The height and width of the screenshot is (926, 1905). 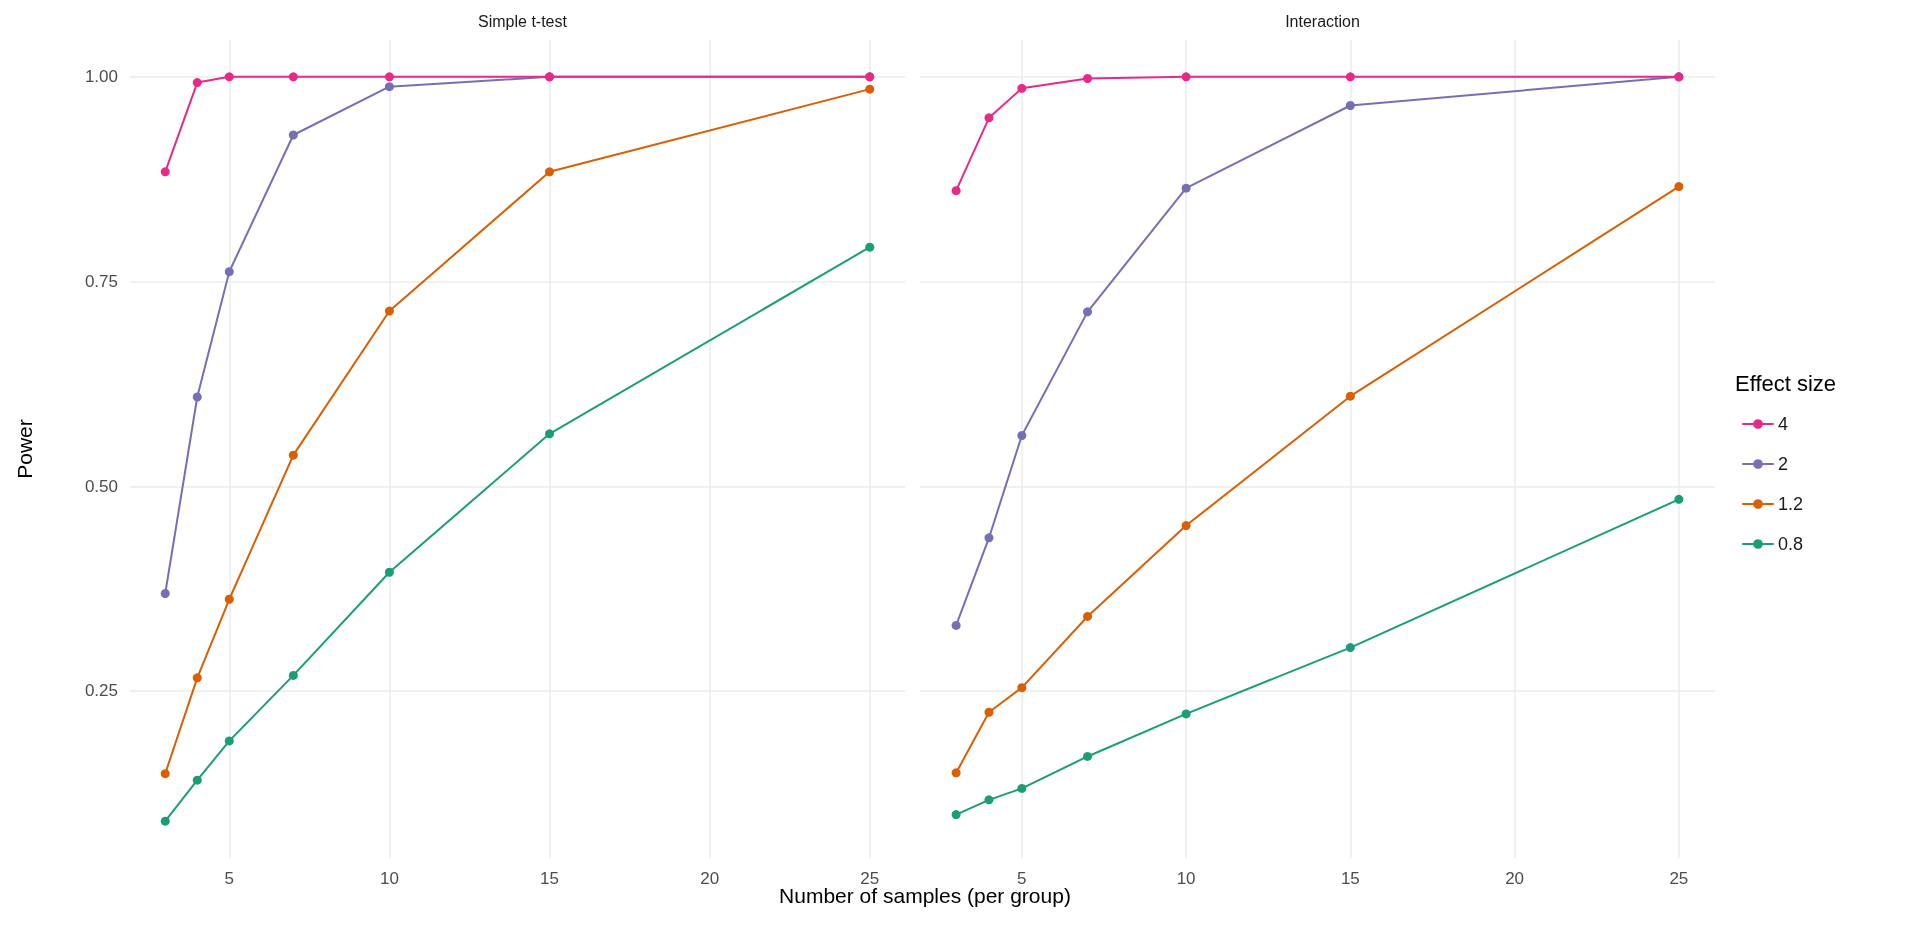 What do you see at coordinates (1322, 21) in the screenshot?
I see `chart-title: Interaction` at bounding box center [1322, 21].